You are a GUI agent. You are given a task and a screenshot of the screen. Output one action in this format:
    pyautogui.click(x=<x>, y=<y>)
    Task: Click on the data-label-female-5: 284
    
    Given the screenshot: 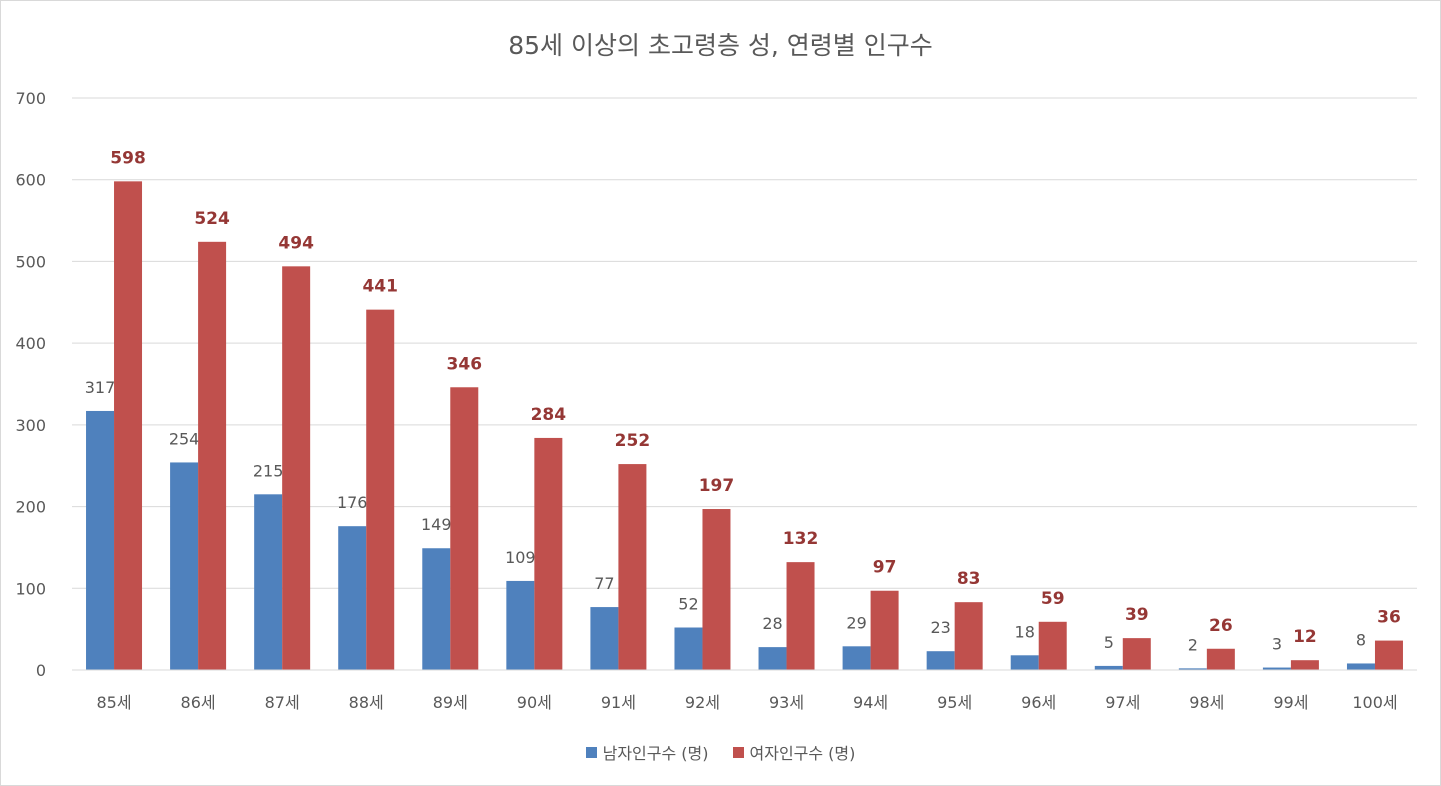 What is the action you would take?
    pyautogui.click(x=549, y=415)
    